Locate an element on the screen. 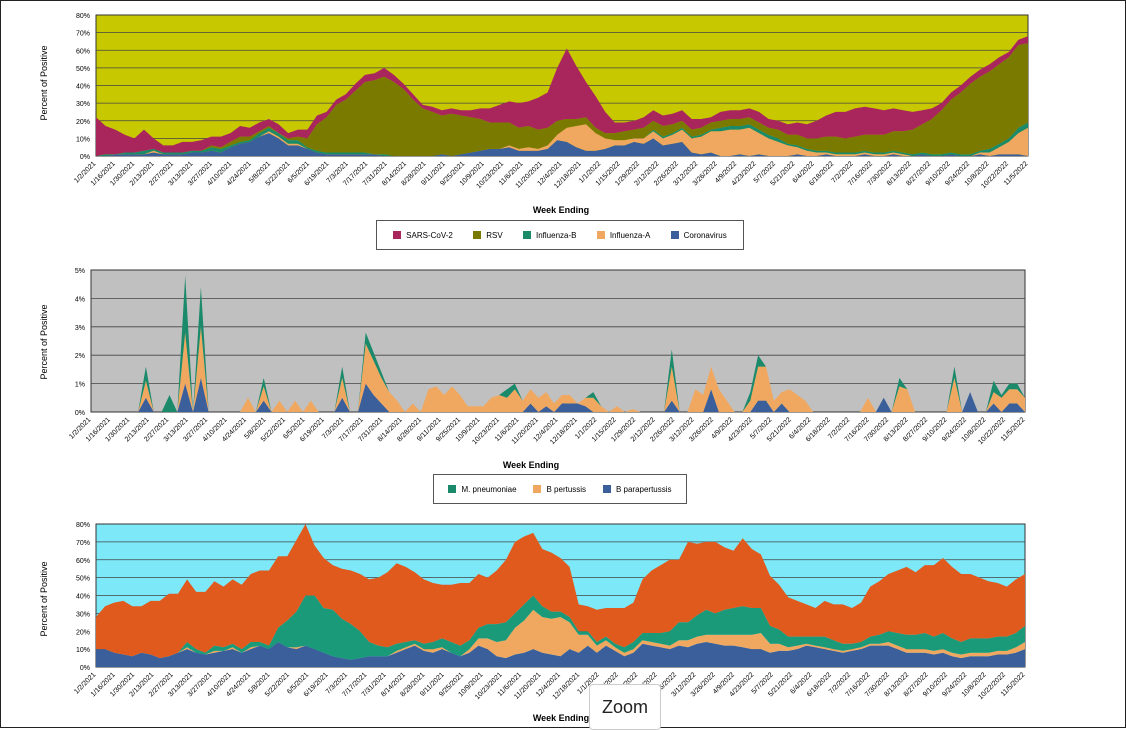  area-series-influenza-b is located at coordinates (562, 139).